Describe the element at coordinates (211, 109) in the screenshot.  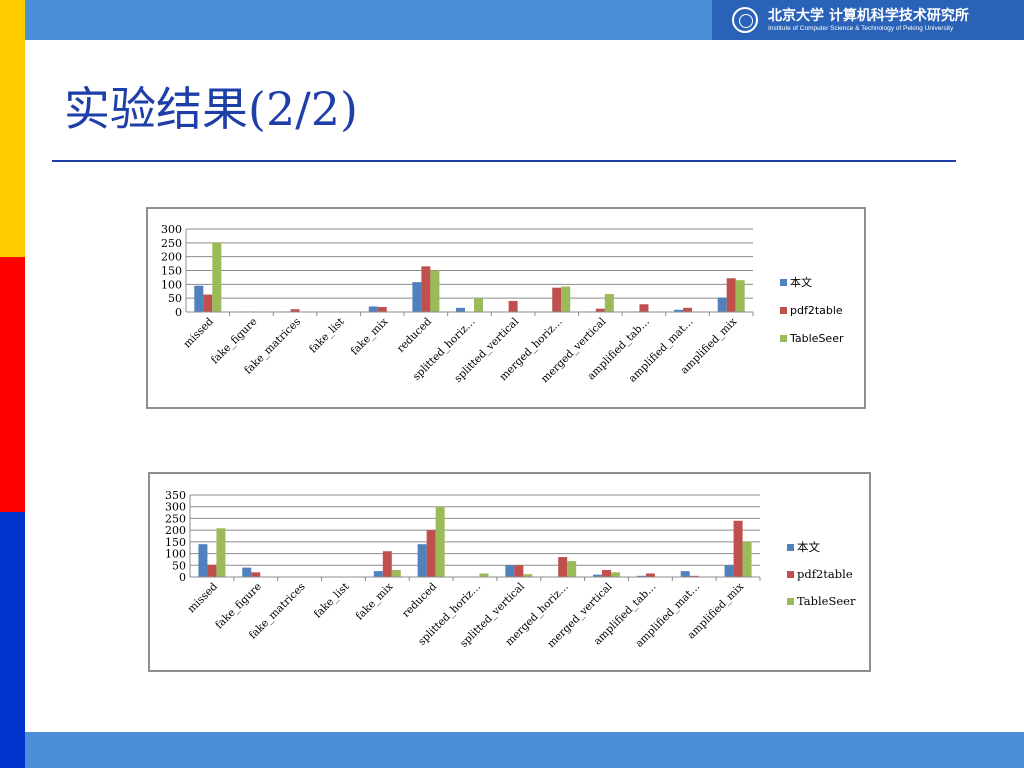
I see `slide-title: 实验结果(2/2)` at that location.